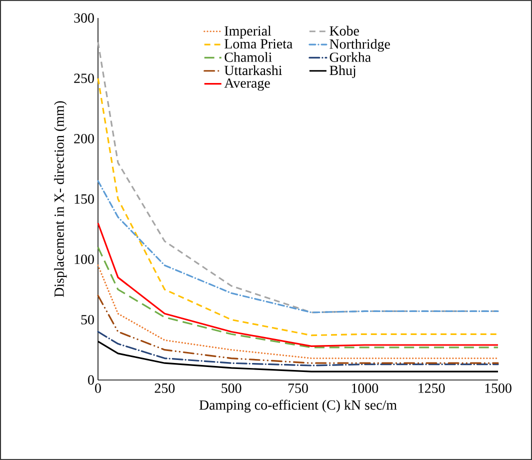  Describe the element at coordinates (298, 406) in the screenshot. I see `x-axis-title: Damping co-efficient (C) kN sec/m` at that location.